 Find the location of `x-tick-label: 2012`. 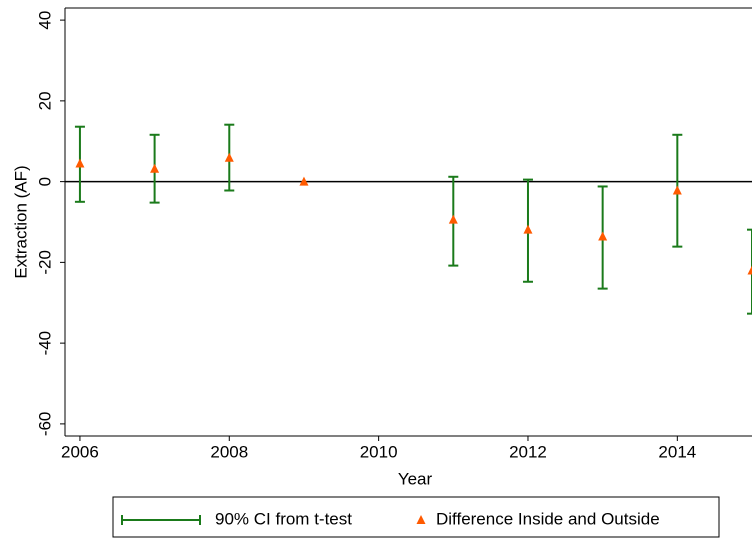

x-tick-label: 2012 is located at coordinates (528, 451).